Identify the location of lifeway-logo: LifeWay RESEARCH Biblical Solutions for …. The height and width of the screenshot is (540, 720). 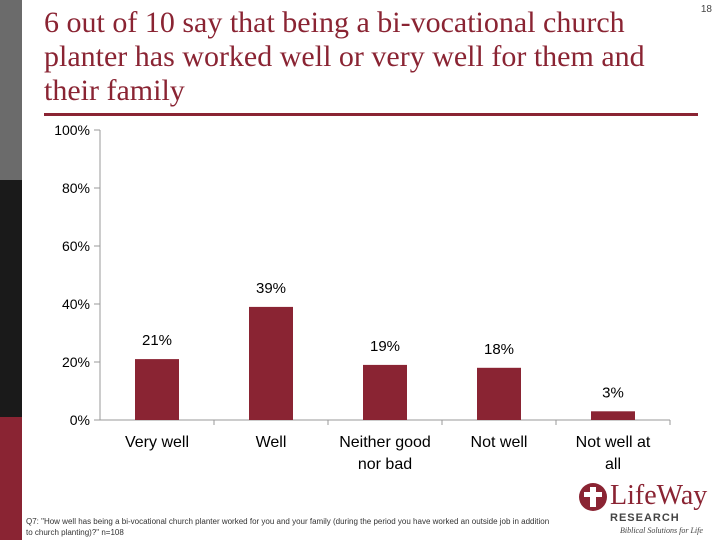
(646, 508).